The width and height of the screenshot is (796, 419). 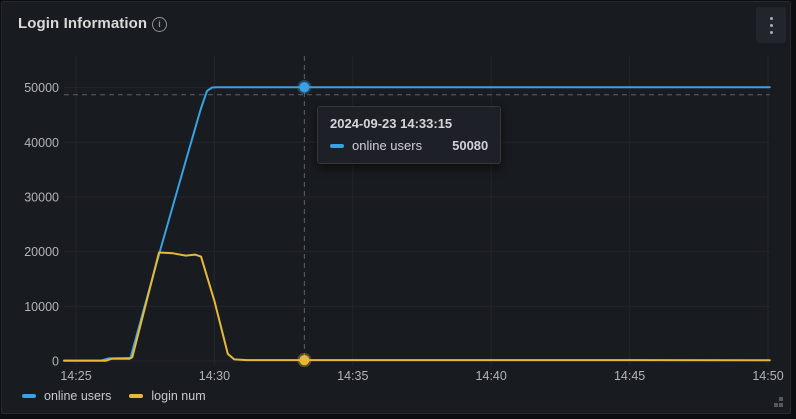 What do you see at coordinates (391, 123) in the screenshot?
I see `tooltip-timestamp: 2024-09-23 14:33:15` at bounding box center [391, 123].